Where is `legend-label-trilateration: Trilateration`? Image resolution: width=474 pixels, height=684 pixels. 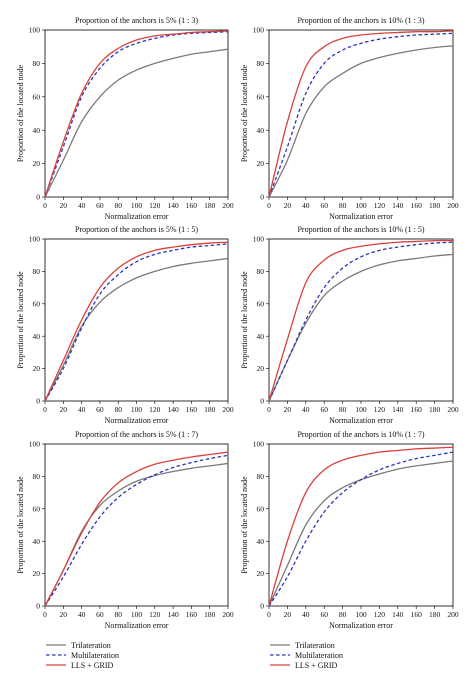 legend-label-trilateration: Trilateration is located at coordinates (91, 645).